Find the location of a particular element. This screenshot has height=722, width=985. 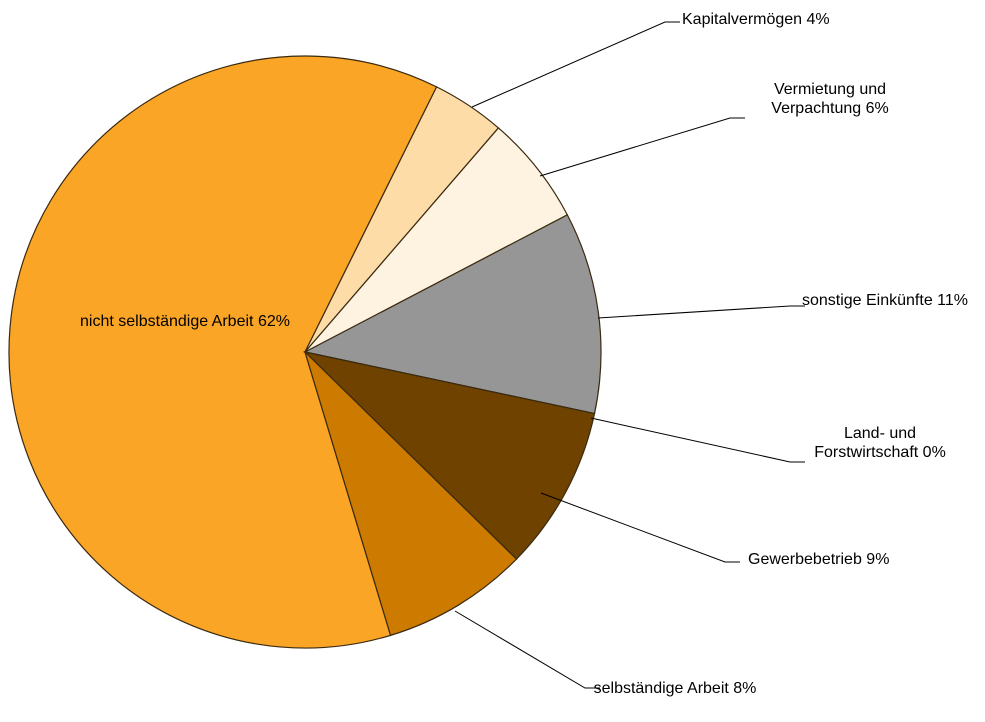

slice-value: 0% is located at coordinates (934, 452).